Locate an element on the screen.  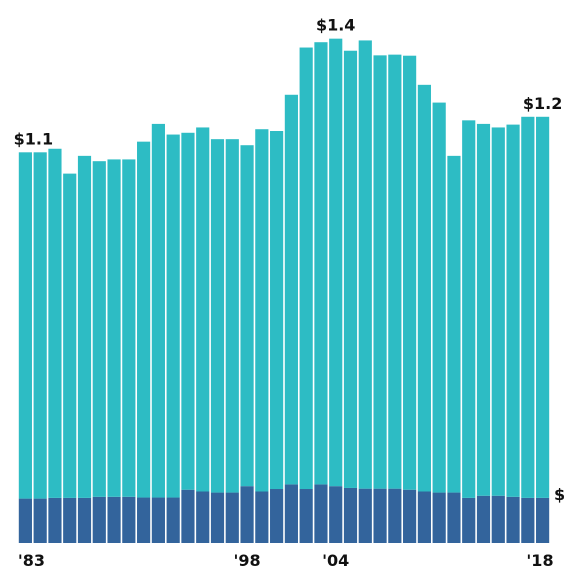
x-tick-label: '98 is located at coordinates (247, 559).